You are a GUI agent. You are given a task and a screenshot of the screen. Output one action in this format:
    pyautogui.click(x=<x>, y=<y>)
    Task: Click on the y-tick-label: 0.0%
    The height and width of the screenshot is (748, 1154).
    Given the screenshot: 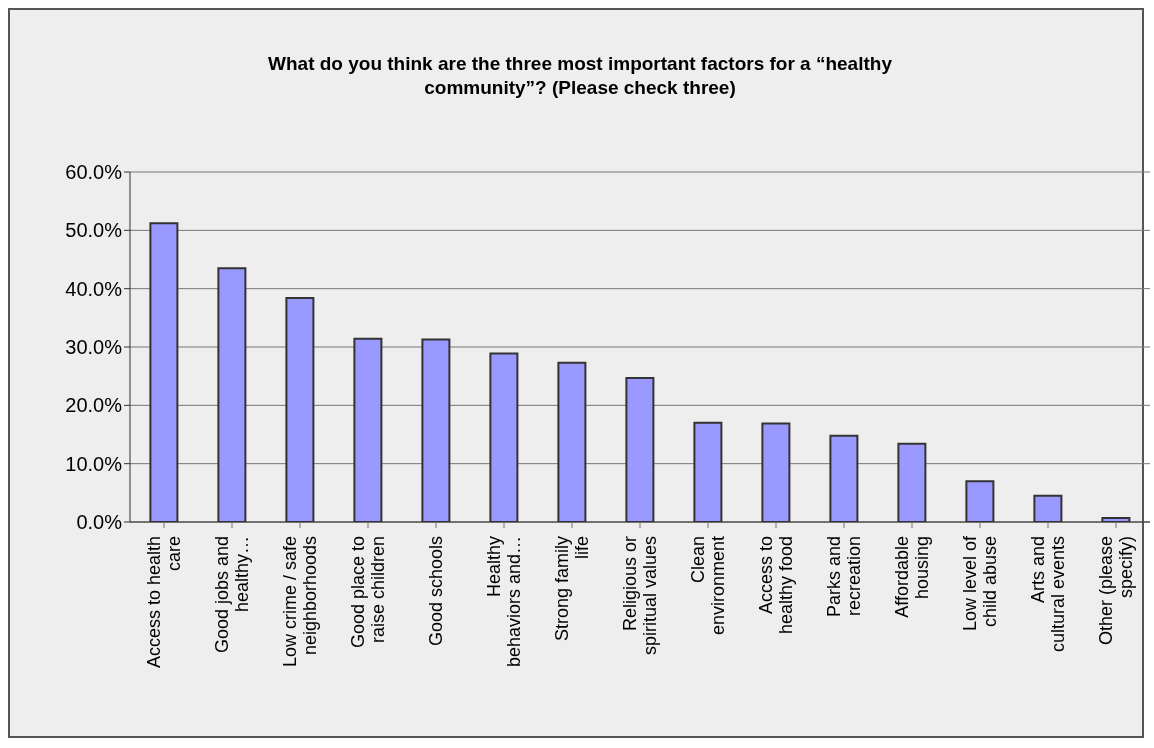 What is the action you would take?
    pyautogui.click(x=99, y=522)
    